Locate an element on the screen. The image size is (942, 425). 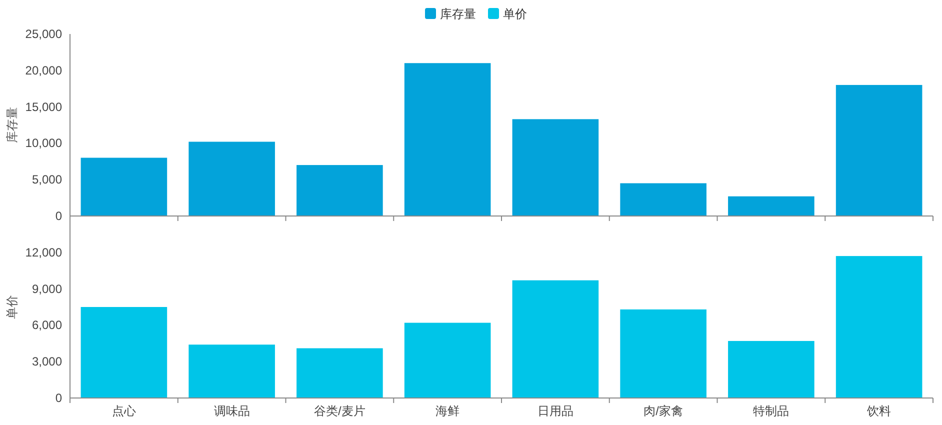
y-tick-label: 25,000 is located at coordinates (43, 34).